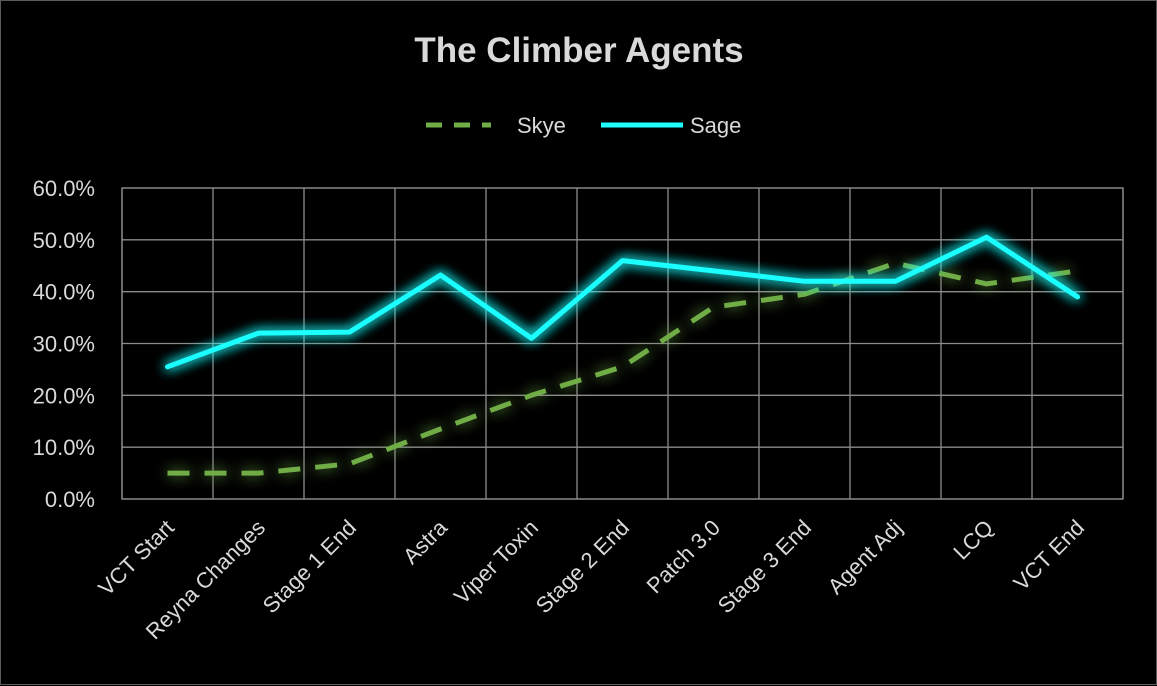 This screenshot has height=686, width=1157. I want to click on x-tick-label: LCQ, so click(973, 540).